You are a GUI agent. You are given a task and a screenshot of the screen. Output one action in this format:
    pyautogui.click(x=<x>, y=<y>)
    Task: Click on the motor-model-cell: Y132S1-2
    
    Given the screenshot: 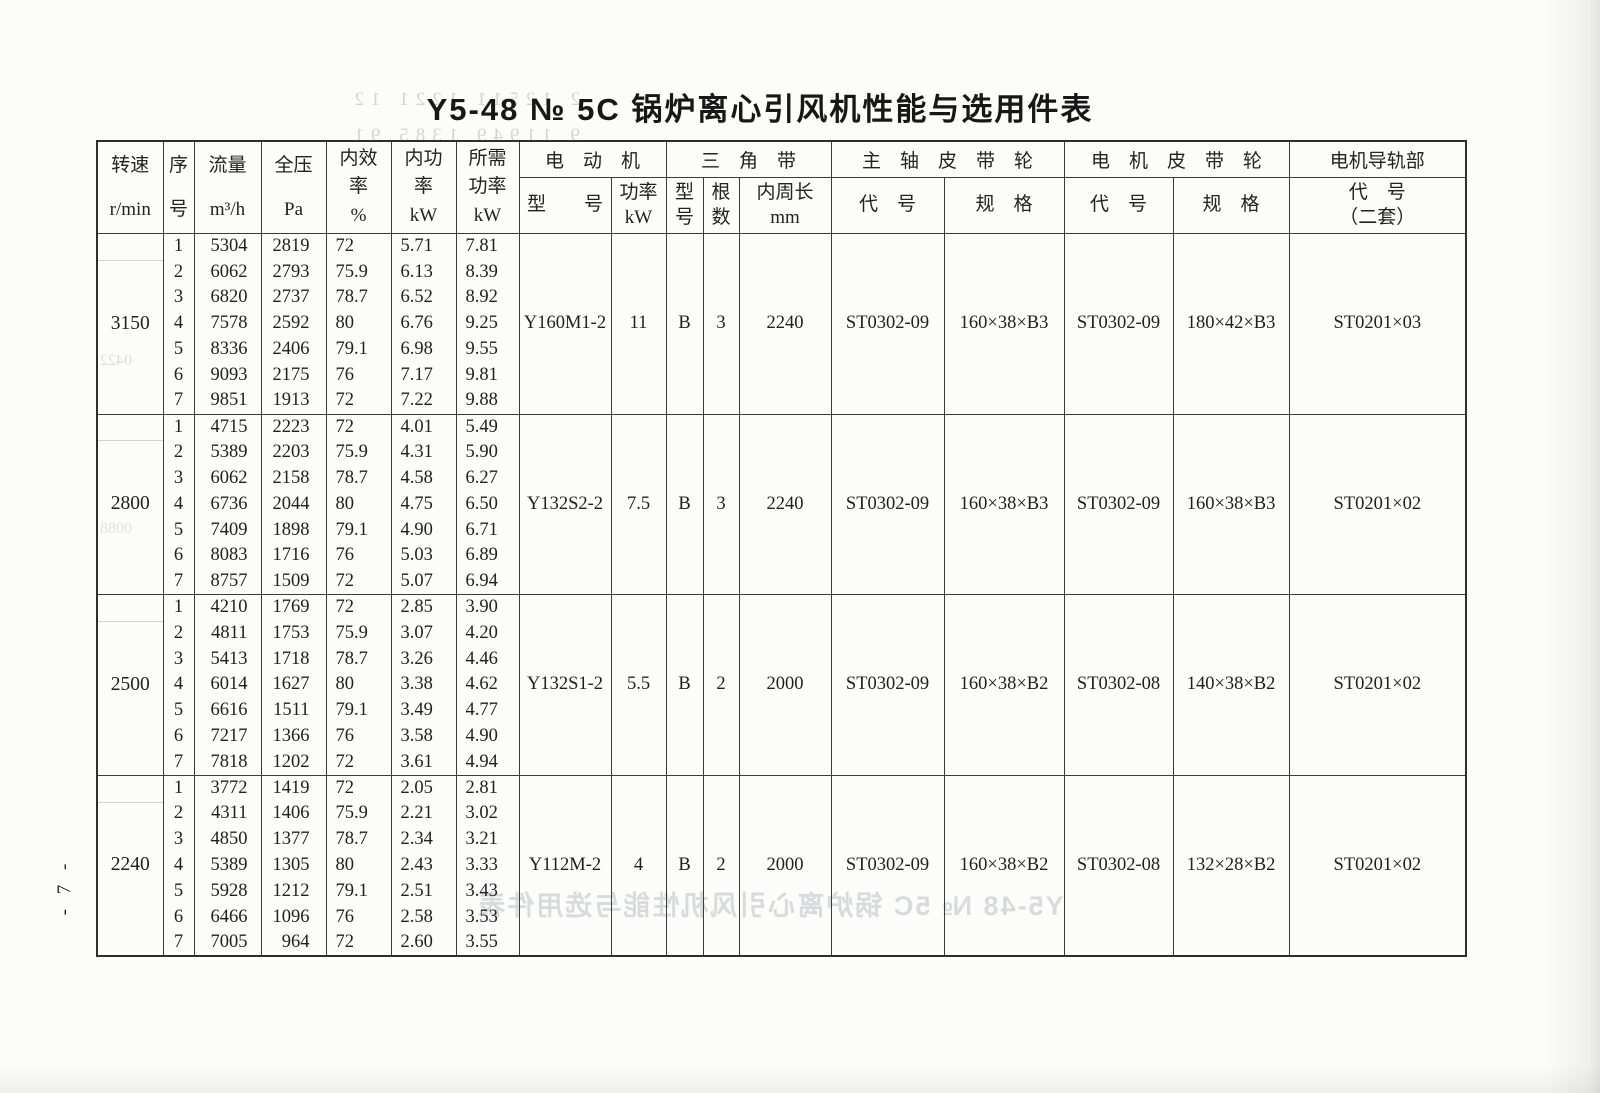 What is the action you would take?
    pyautogui.click(x=565, y=685)
    